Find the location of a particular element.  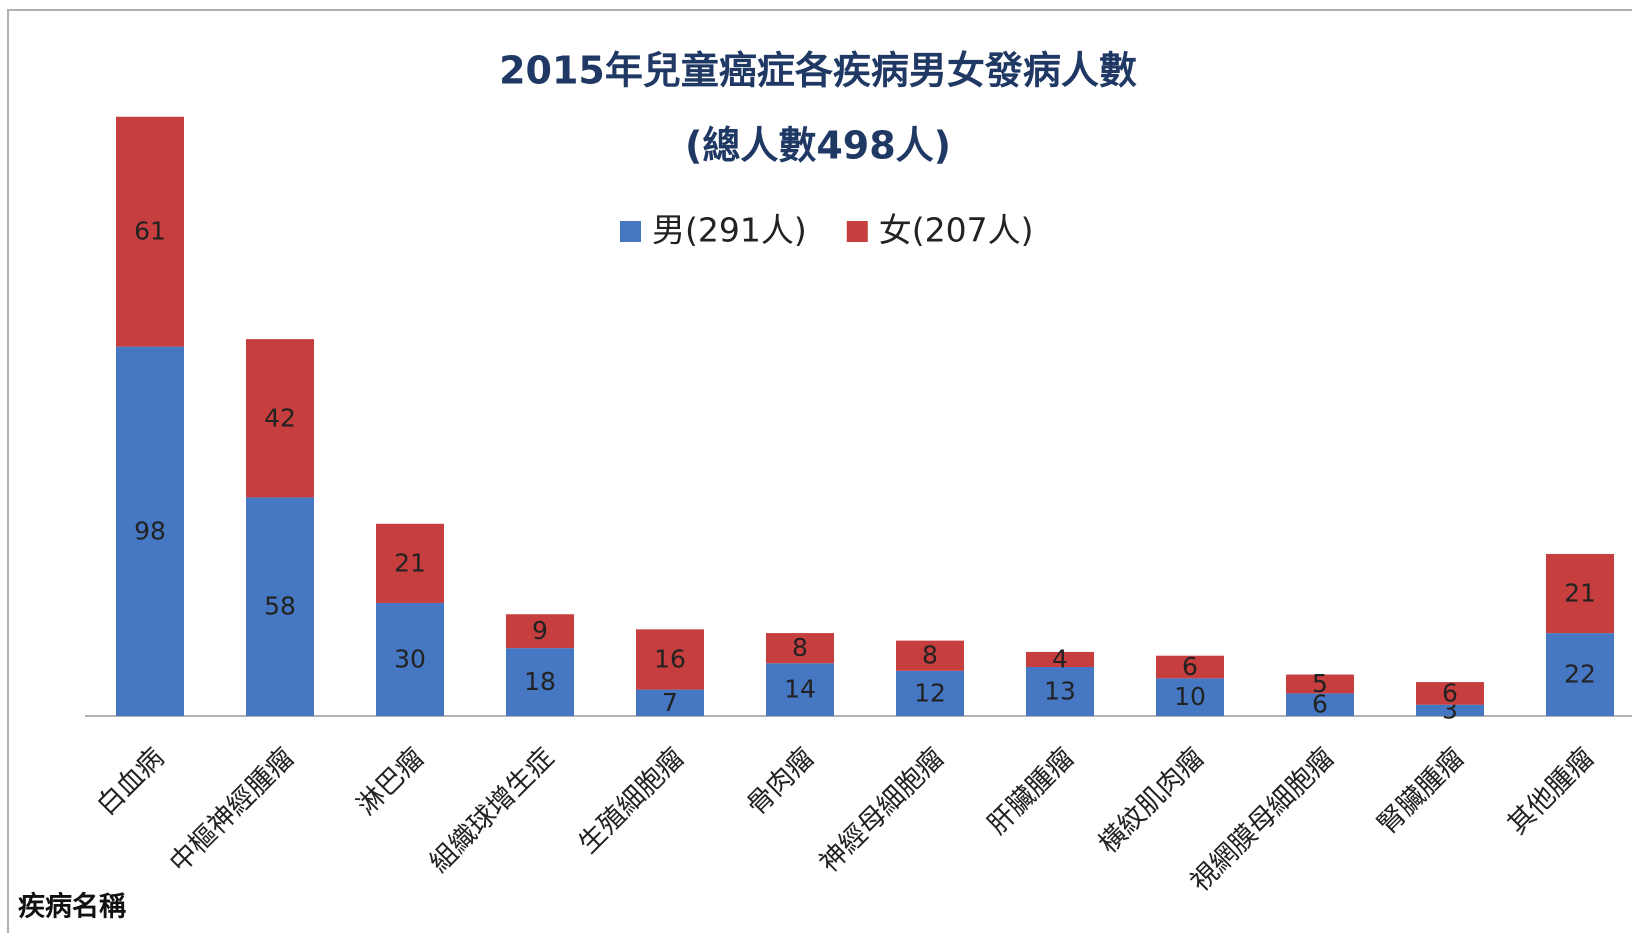

value-label: 10 is located at coordinates (1190, 696).